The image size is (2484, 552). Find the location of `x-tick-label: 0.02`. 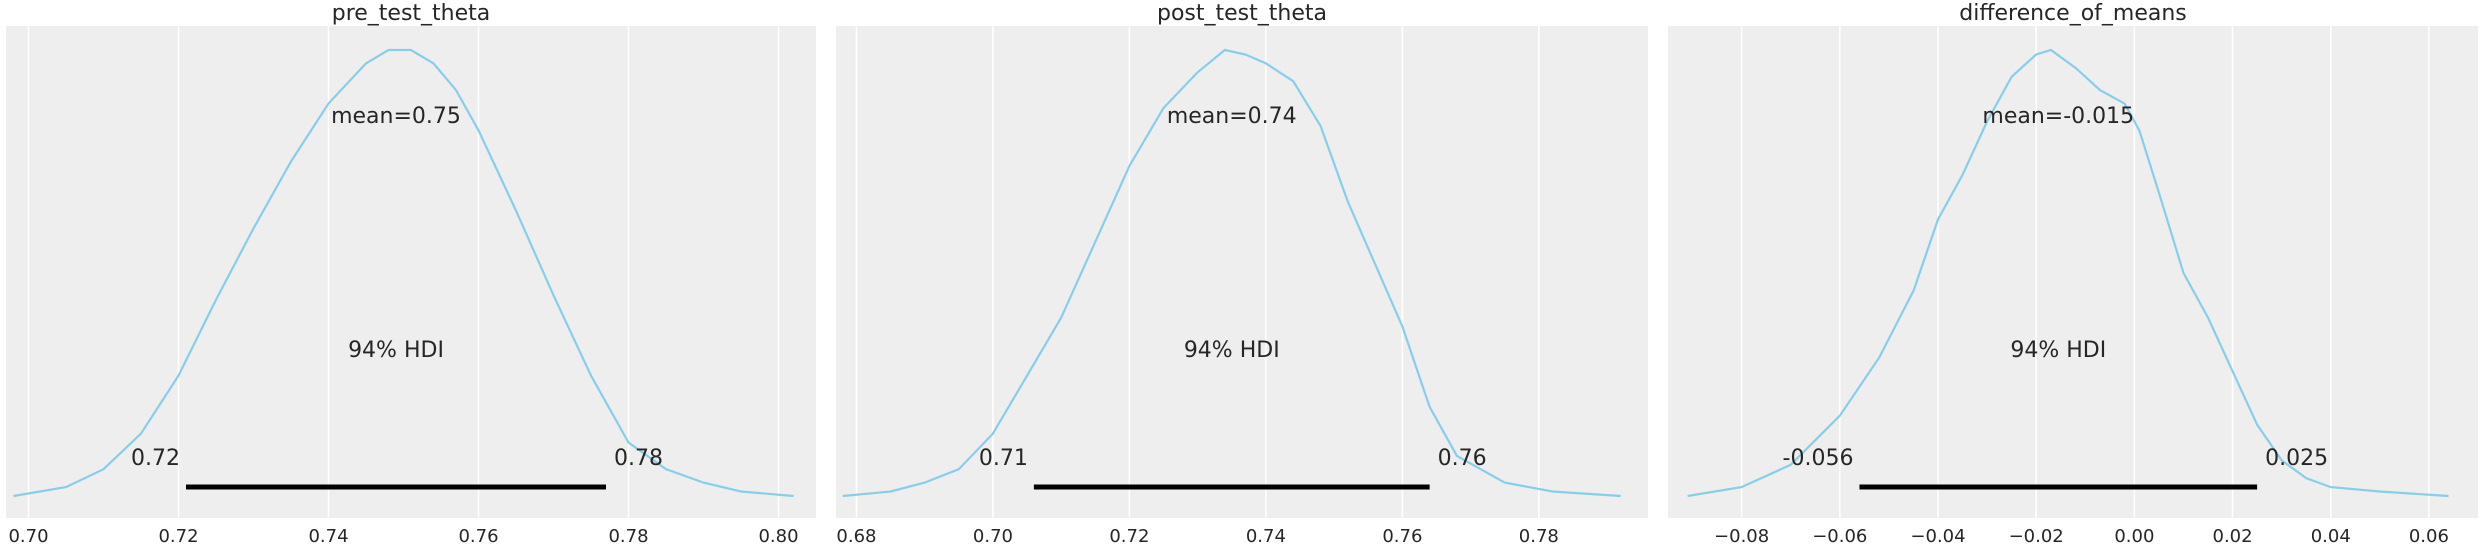

x-tick-label: 0.02 is located at coordinates (2233, 536).